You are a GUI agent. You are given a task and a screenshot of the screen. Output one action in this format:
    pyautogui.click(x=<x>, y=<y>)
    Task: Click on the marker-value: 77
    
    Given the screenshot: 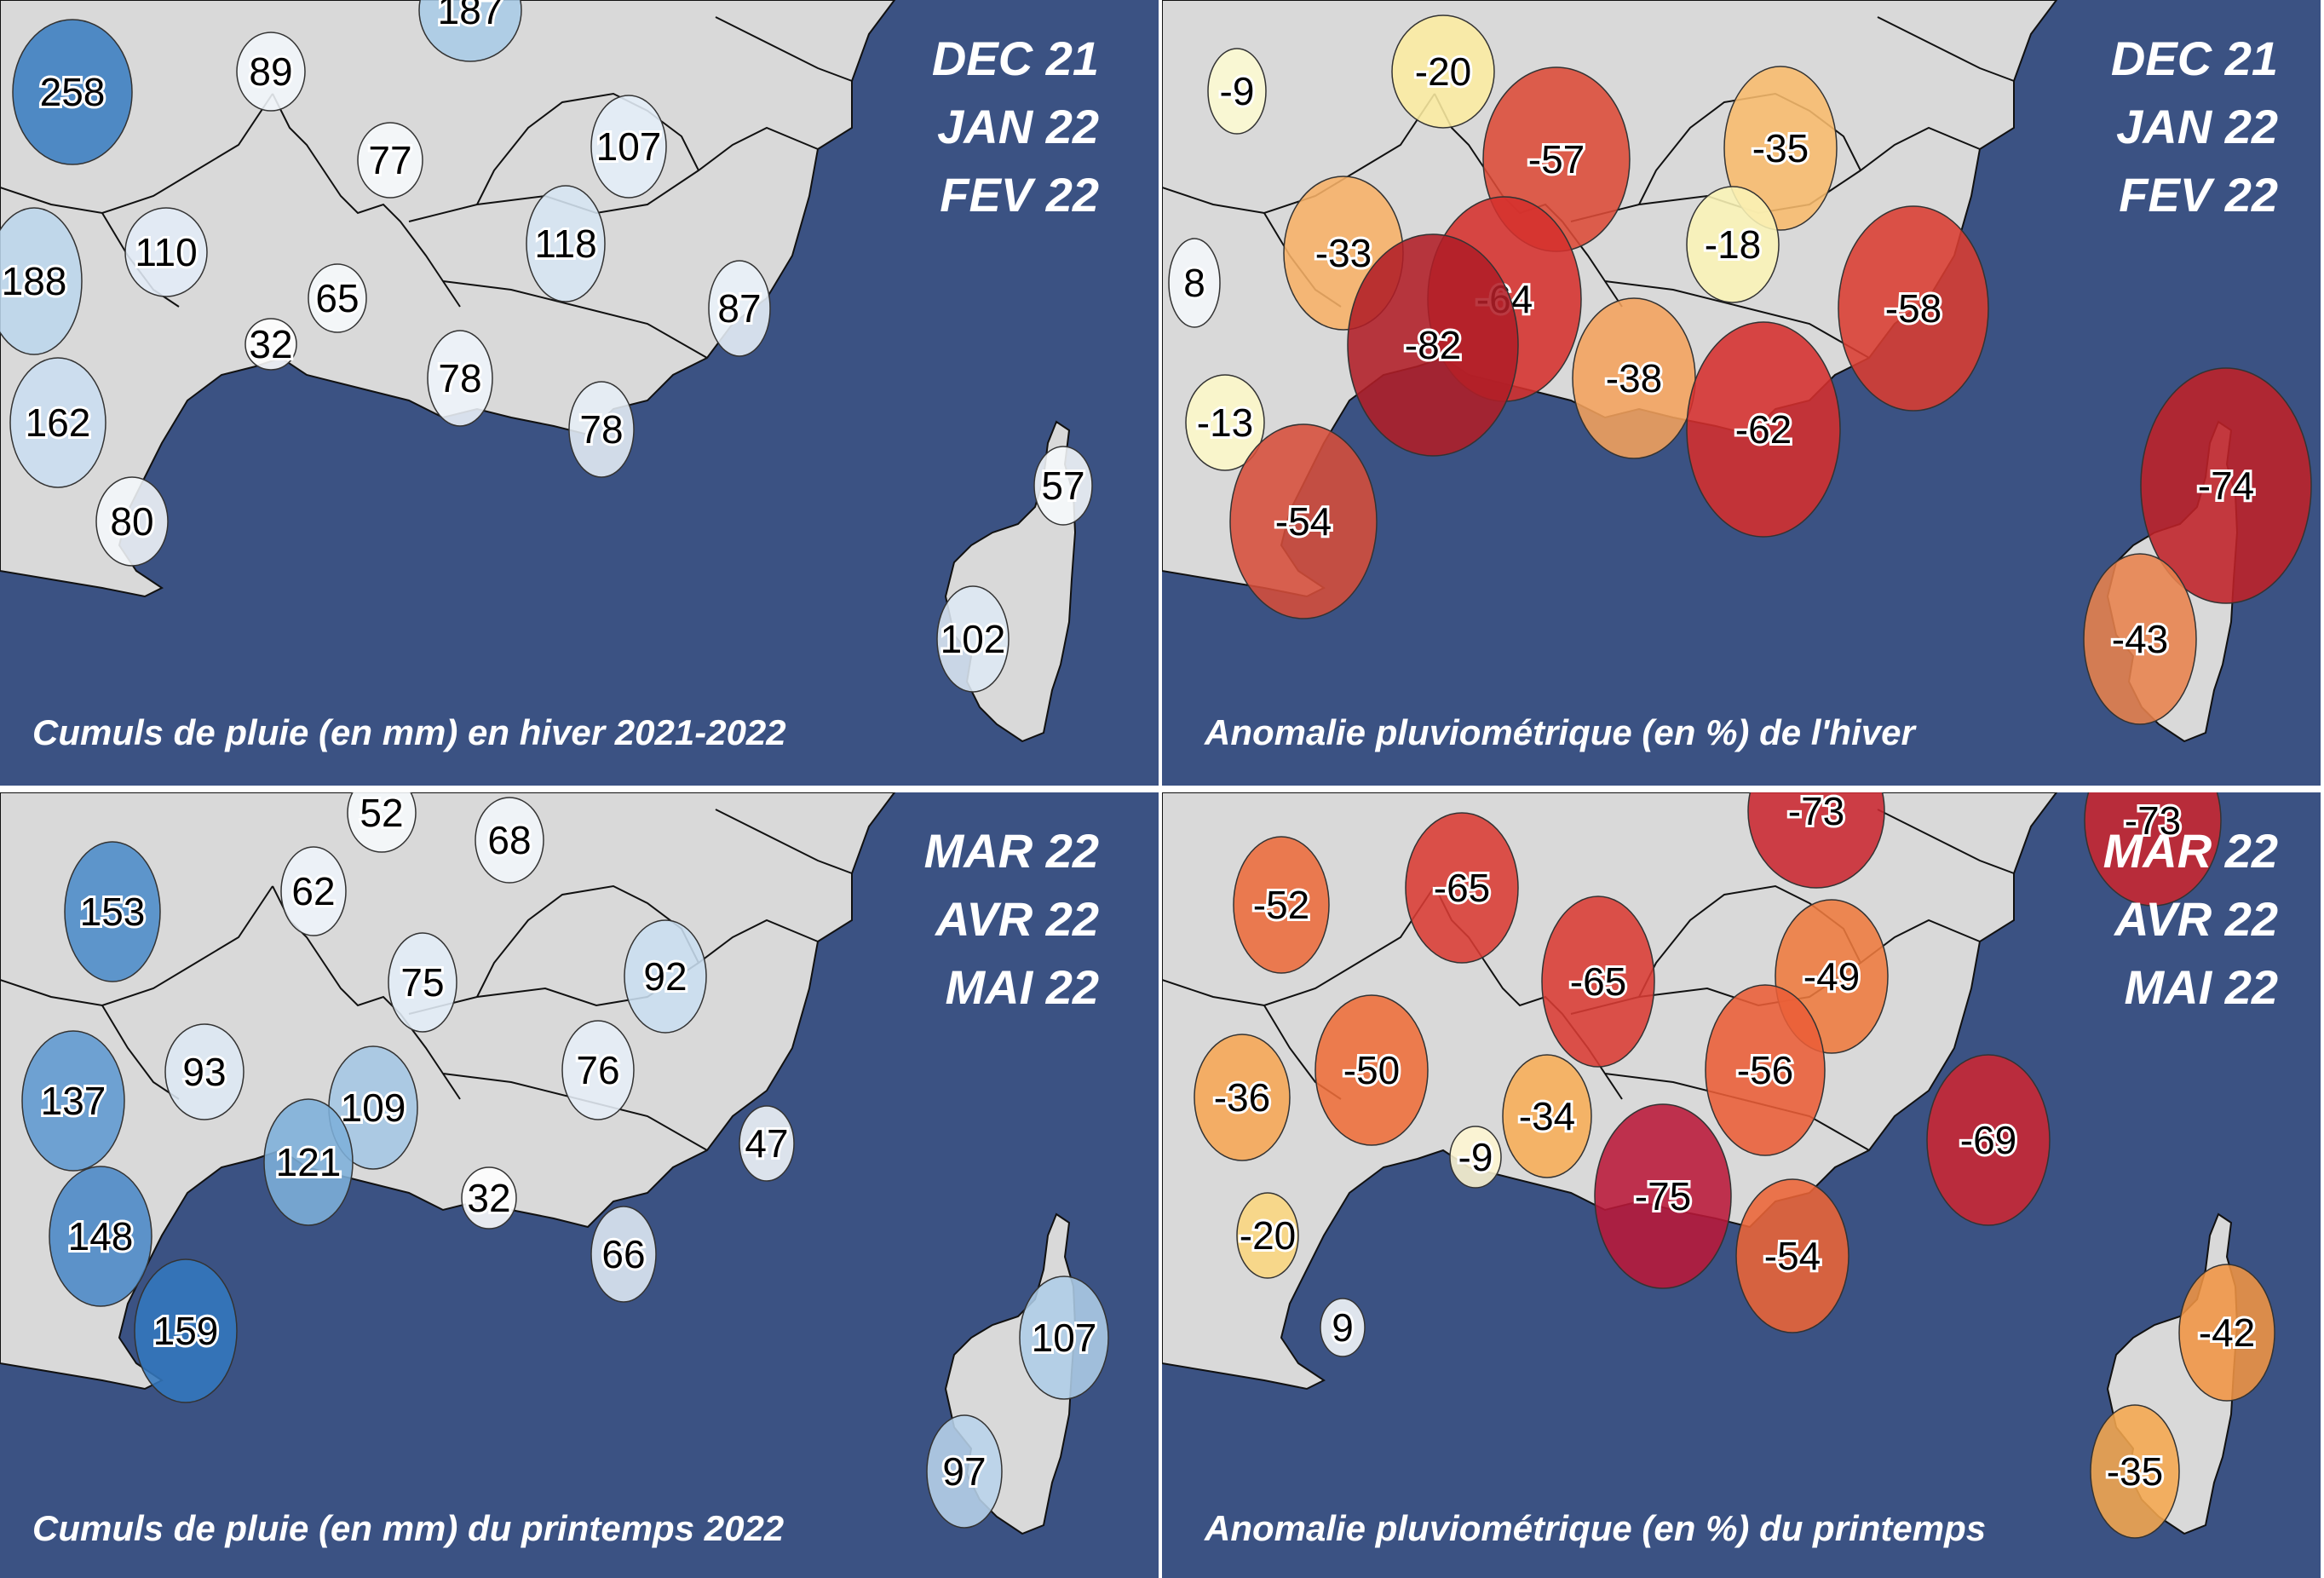 What is the action you would take?
    pyautogui.click(x=389, y=160)
    